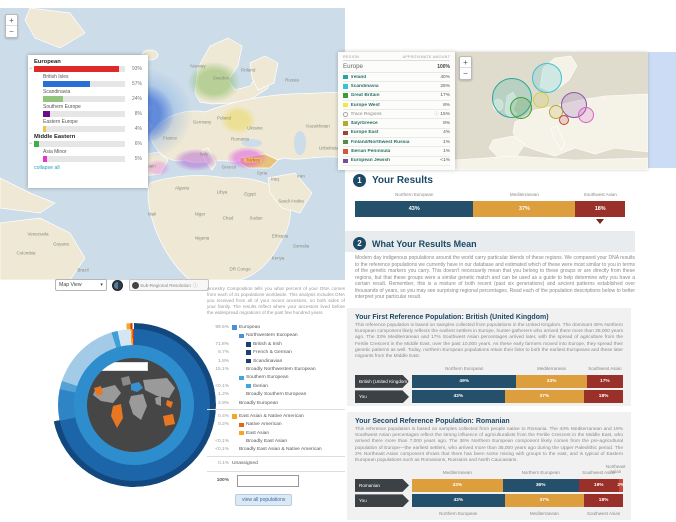  What do you see at coordinates (276, 403) in the screenshot?
I see `legend-row: 2.8% Broadly European` at bounding box center [276, 403].